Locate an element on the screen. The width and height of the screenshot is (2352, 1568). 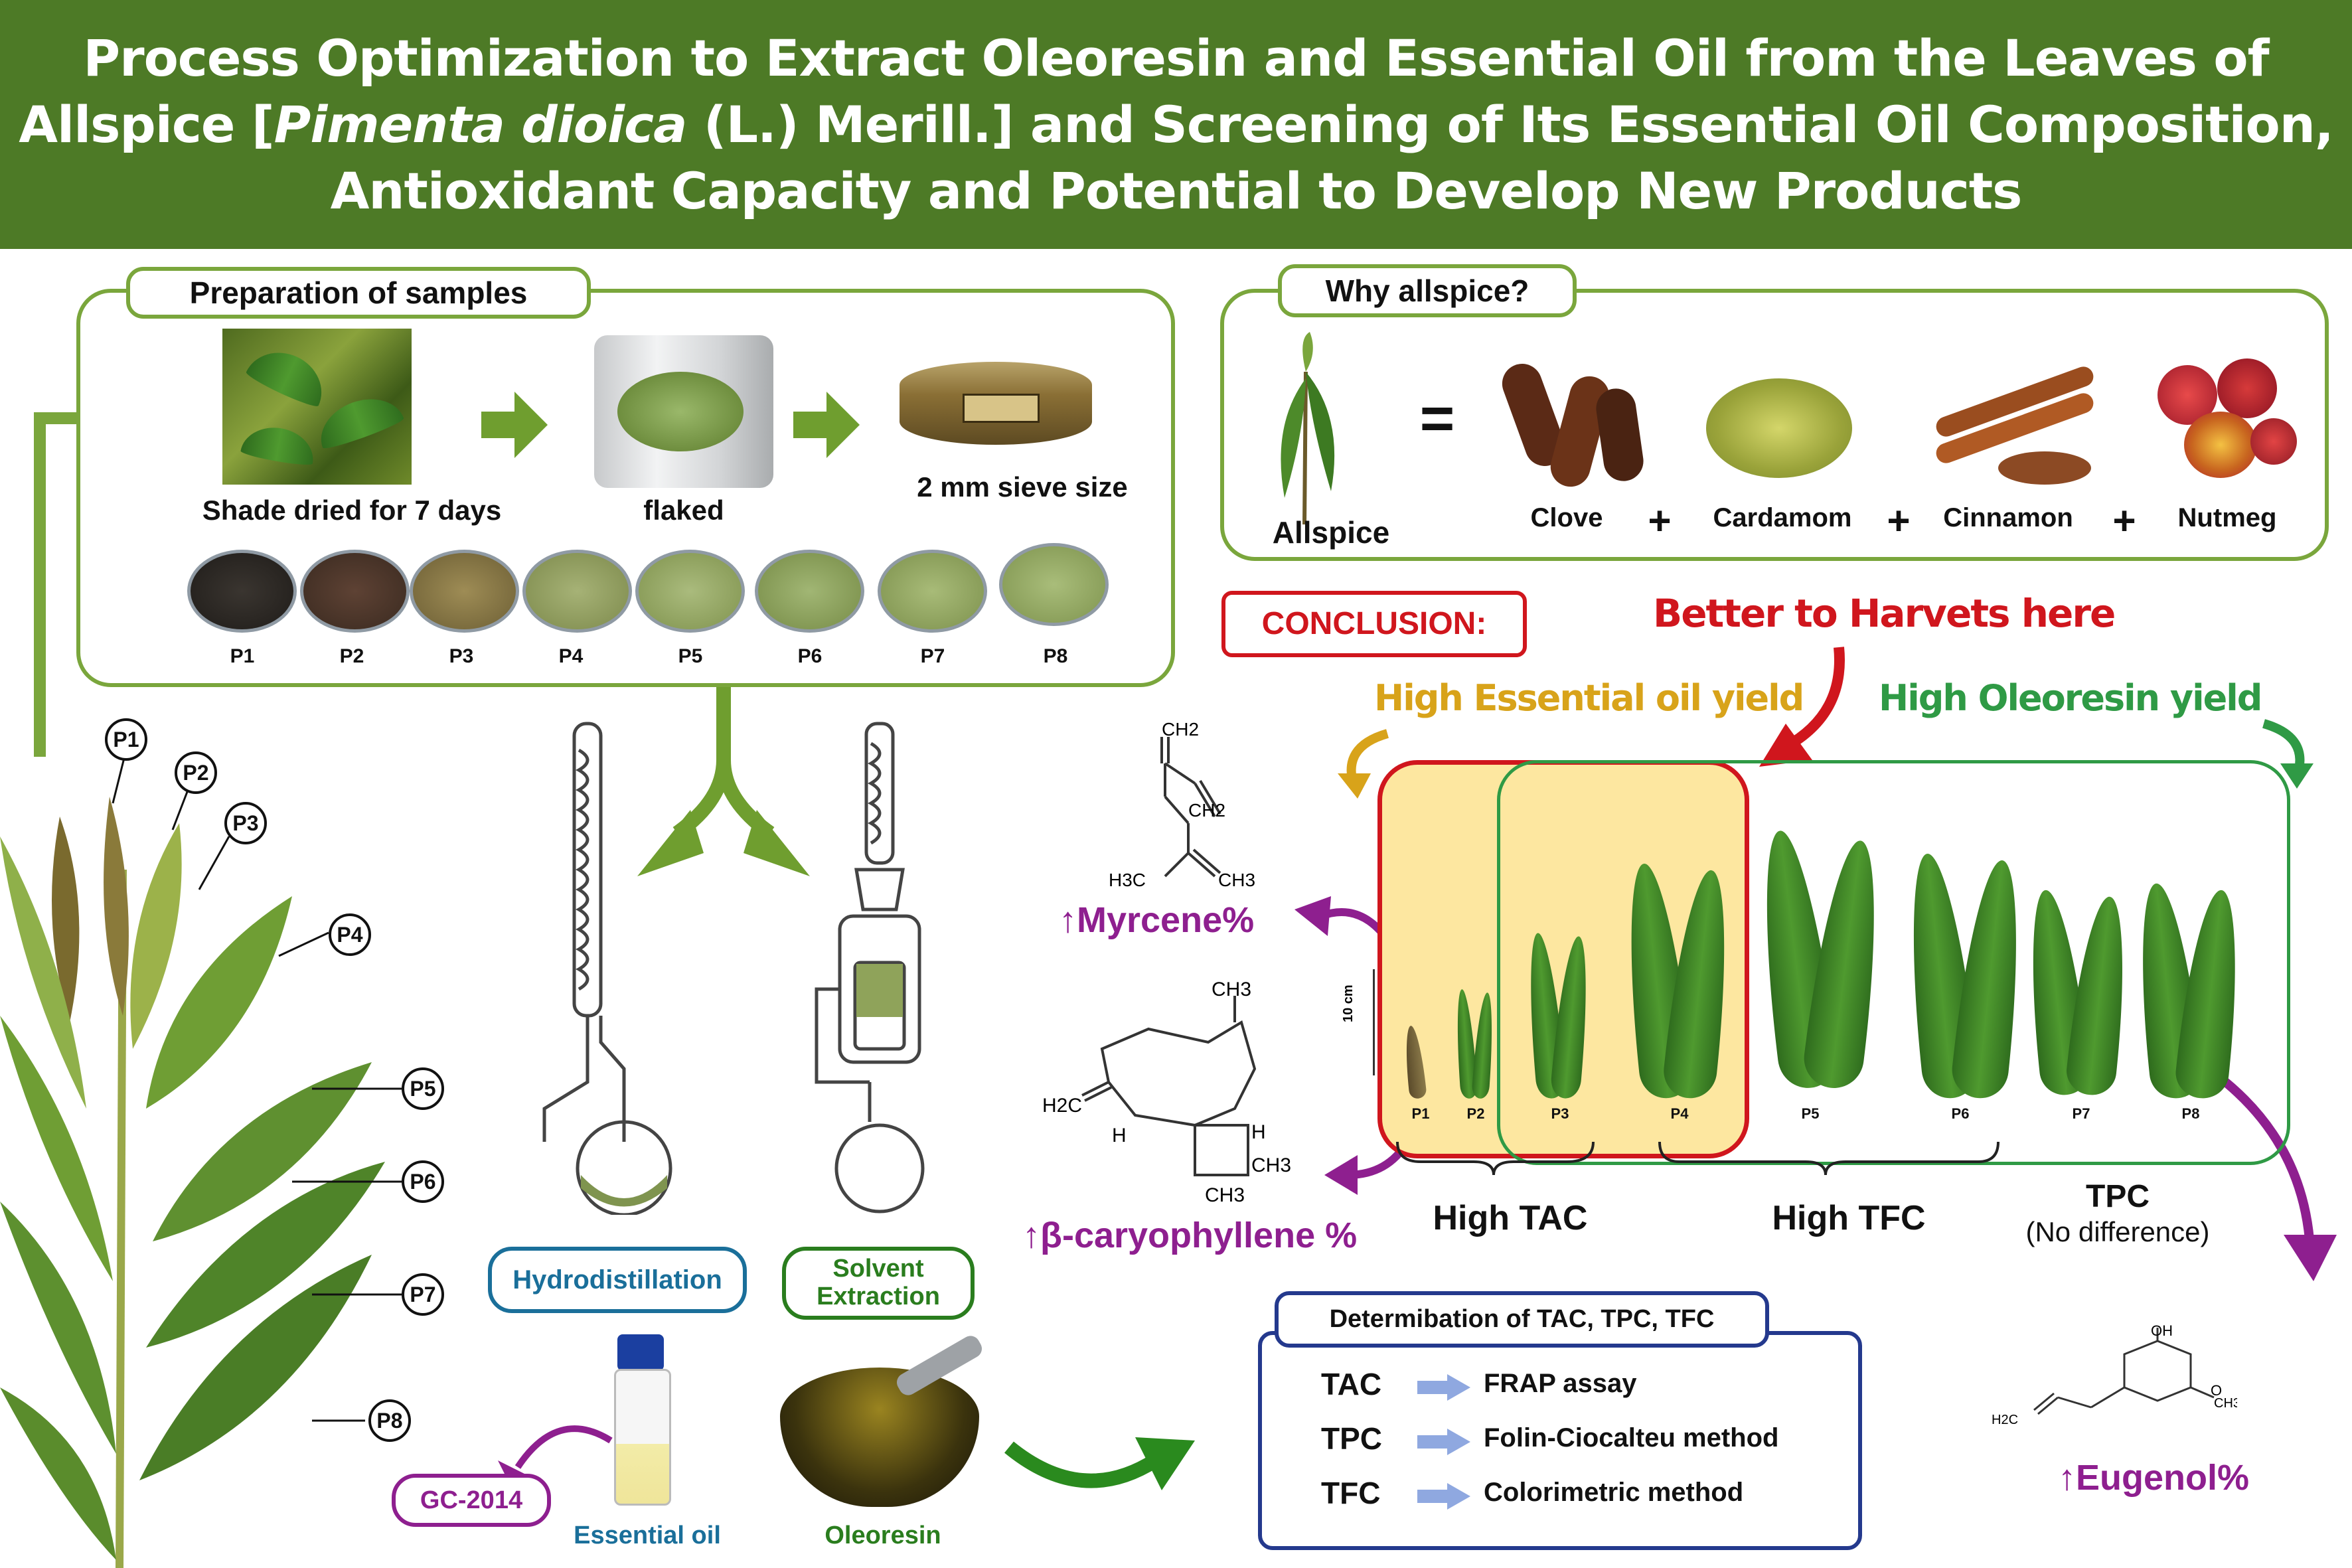
flaker-photo is located at coordinates (684, 411).